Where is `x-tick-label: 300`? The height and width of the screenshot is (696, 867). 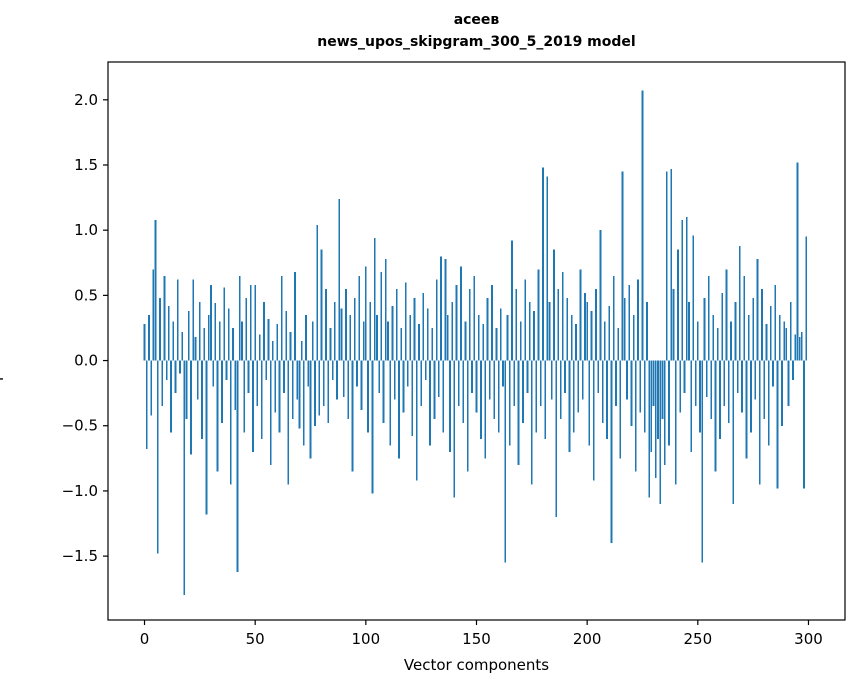
x-tick-label: 300 is located at coordinates (808, 639).